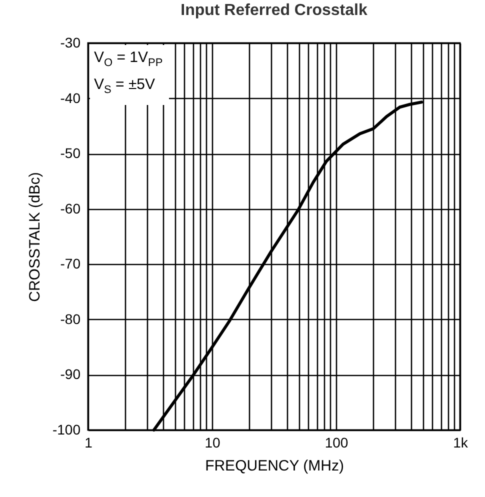  Describe the element at coordinates (274, 10) in the screenshot. I see `chart-title: Input Referred Crosstalk` at that location.